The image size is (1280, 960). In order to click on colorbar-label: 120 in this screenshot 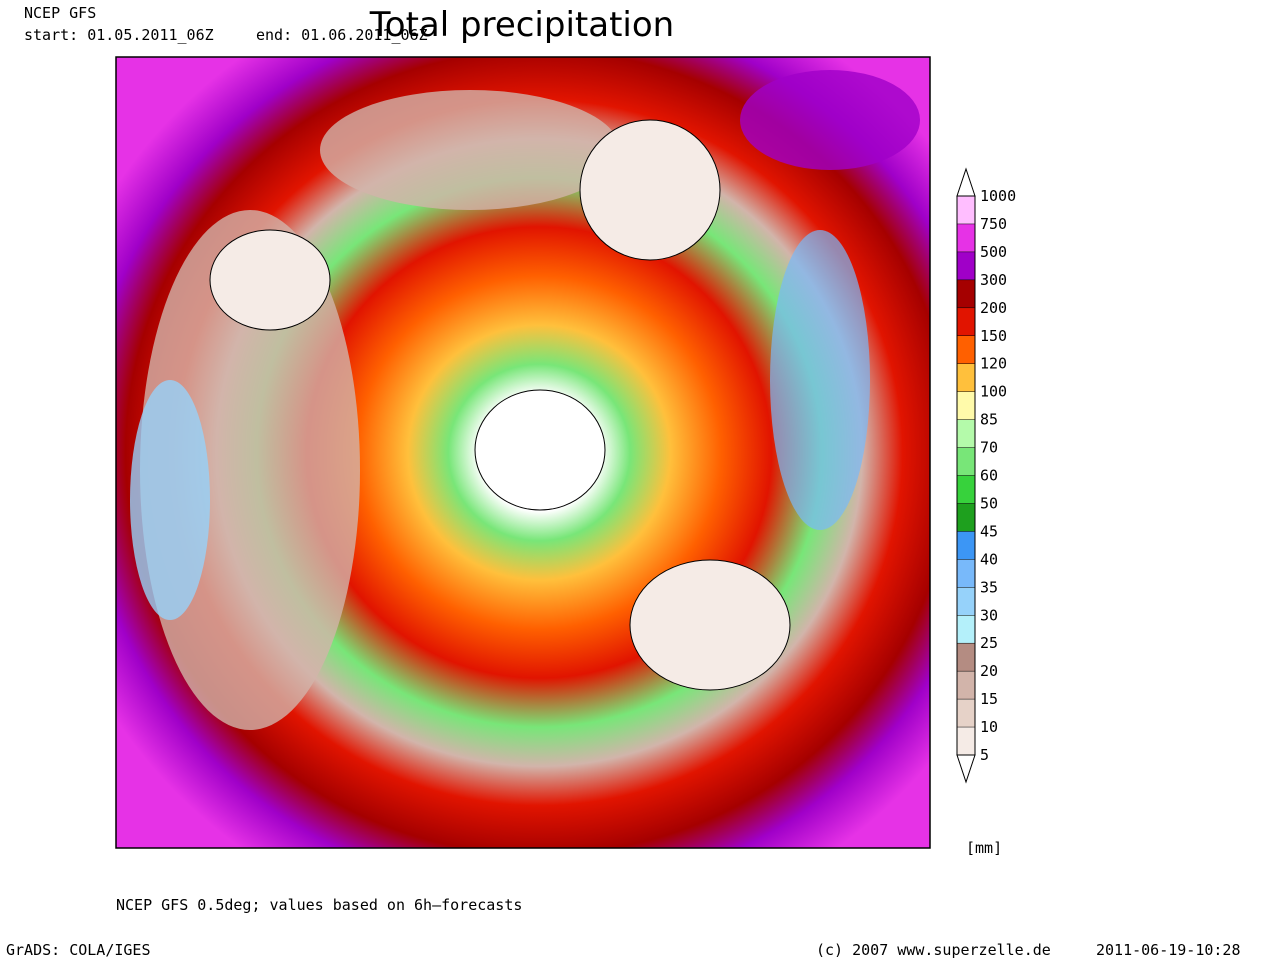, I will do `click(993, 364)`.